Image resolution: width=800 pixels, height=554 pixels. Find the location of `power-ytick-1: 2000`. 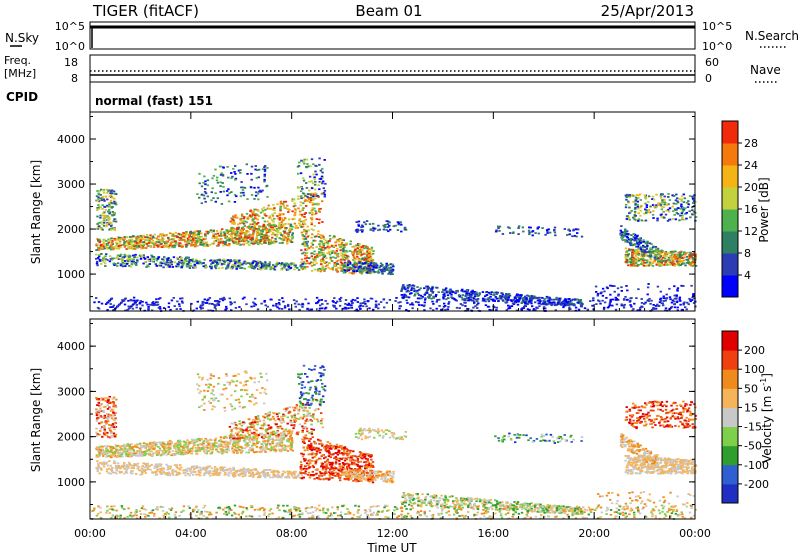

power-ytick-1: 2000 is located at coordinates (71, 229).